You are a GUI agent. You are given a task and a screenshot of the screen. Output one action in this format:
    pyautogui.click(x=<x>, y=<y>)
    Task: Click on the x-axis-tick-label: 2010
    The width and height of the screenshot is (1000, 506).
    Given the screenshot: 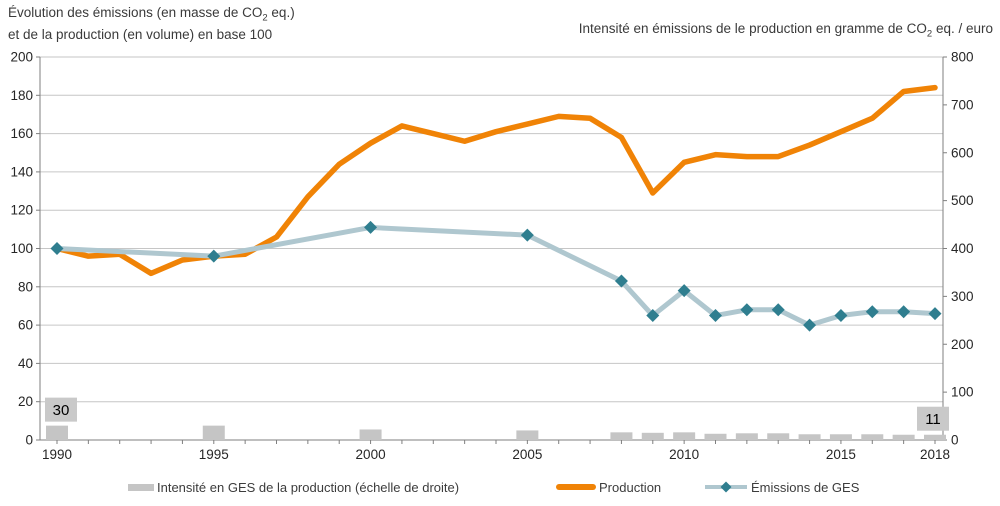 What is the action you would take?
    pyautogui.click(x=684, y=454)
    